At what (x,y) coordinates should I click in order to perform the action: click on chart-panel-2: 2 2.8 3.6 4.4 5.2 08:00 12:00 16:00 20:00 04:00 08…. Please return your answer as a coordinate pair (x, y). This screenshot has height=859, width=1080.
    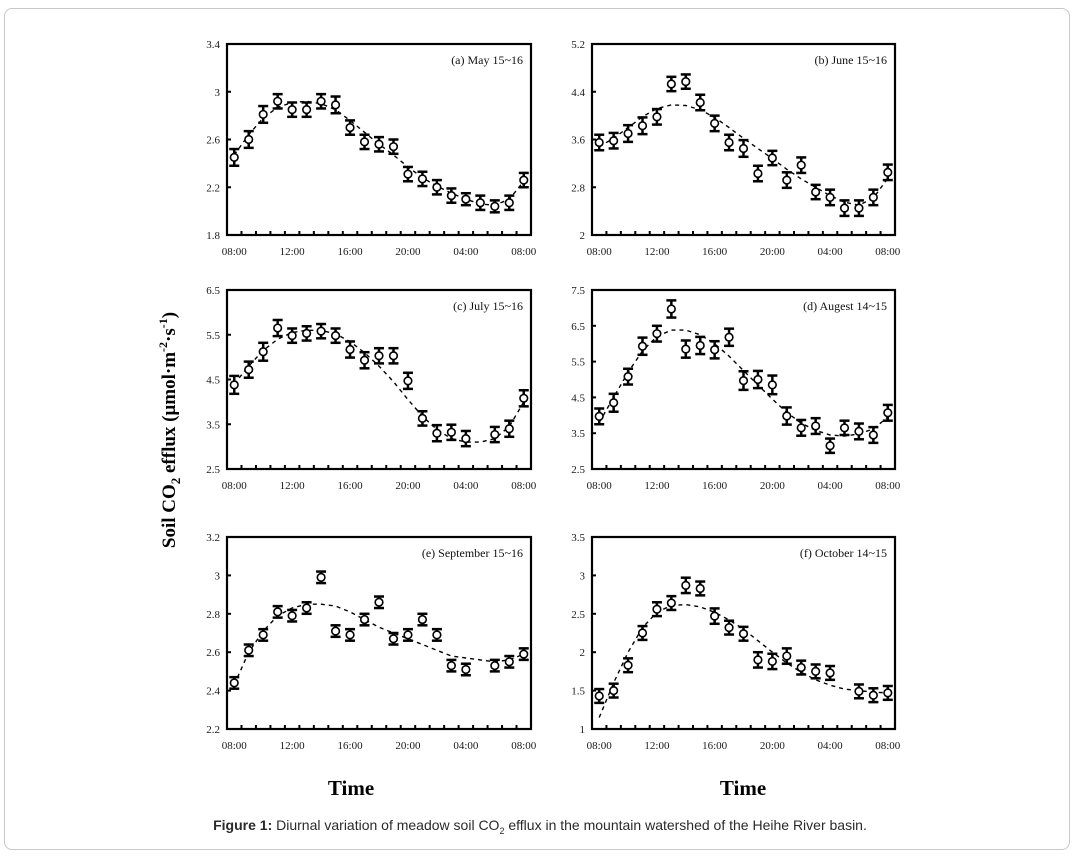
    Looking at the image, I should click on (736, 148).